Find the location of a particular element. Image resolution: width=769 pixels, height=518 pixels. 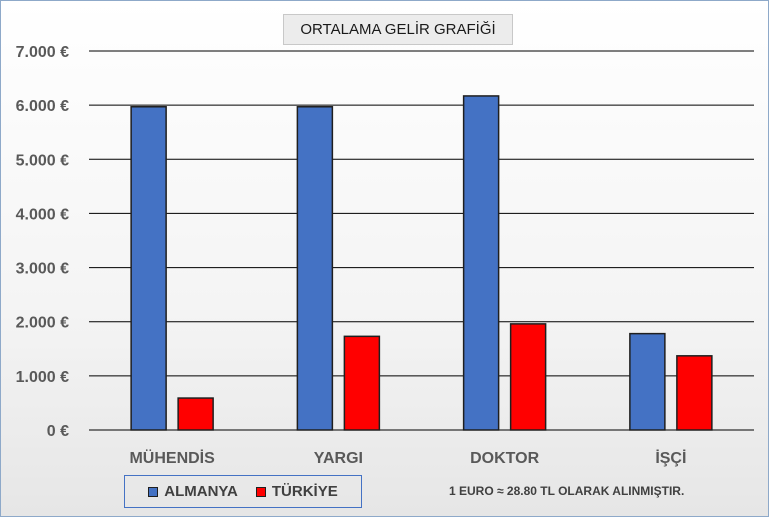

y-tick-label: 5.000 € is located at coordinates (42, 160).